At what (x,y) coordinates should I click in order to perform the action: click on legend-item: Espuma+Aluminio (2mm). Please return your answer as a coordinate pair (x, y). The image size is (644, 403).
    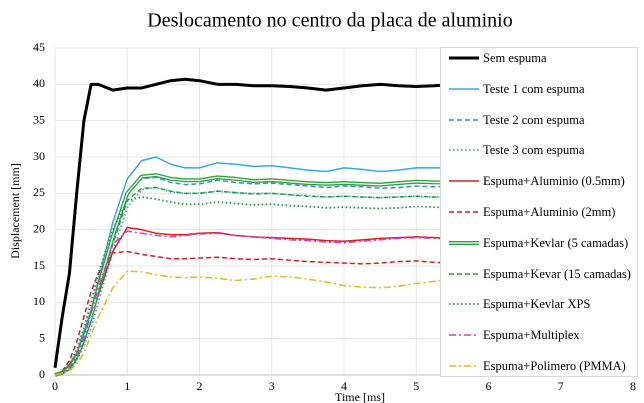
    Looking at the image, I should click on (540, 212).